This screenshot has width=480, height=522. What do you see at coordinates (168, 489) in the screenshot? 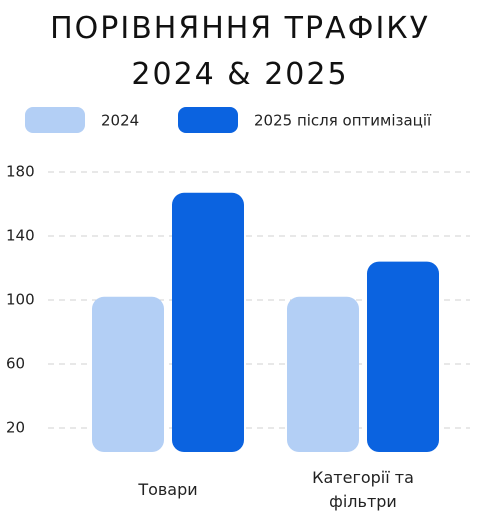
I see `x-tick-label: Товари` at bounding box center [168, 489].